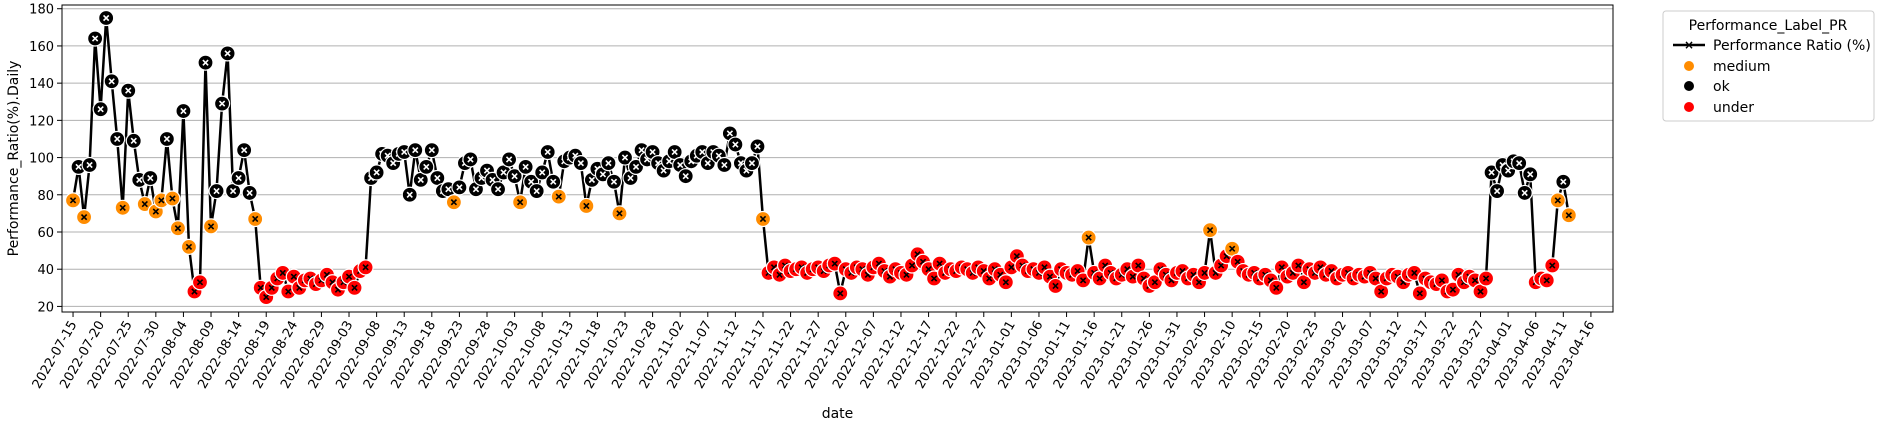 The height and width of the screenshot is (429, 1882). Describe the element at coordinates (14, 159) in the screenshot. I see `y-axis-label: Performance_Ratio(%).Daily` at that location.